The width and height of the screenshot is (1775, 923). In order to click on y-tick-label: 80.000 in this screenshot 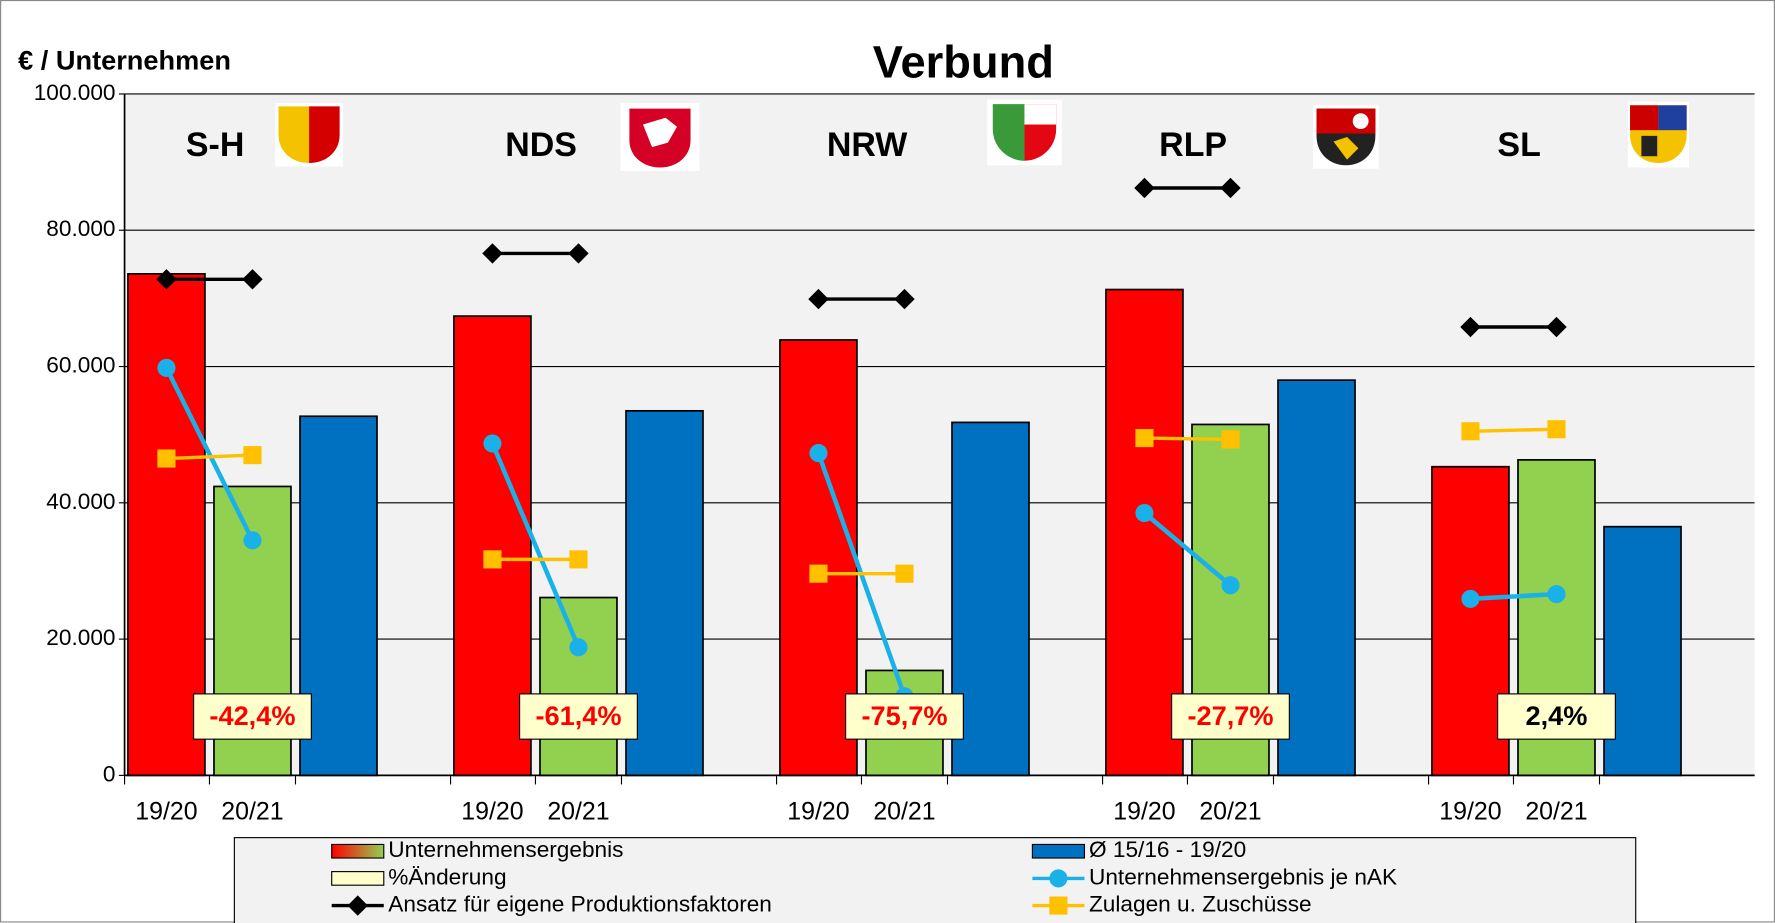, I will do `click(80, 228)`.